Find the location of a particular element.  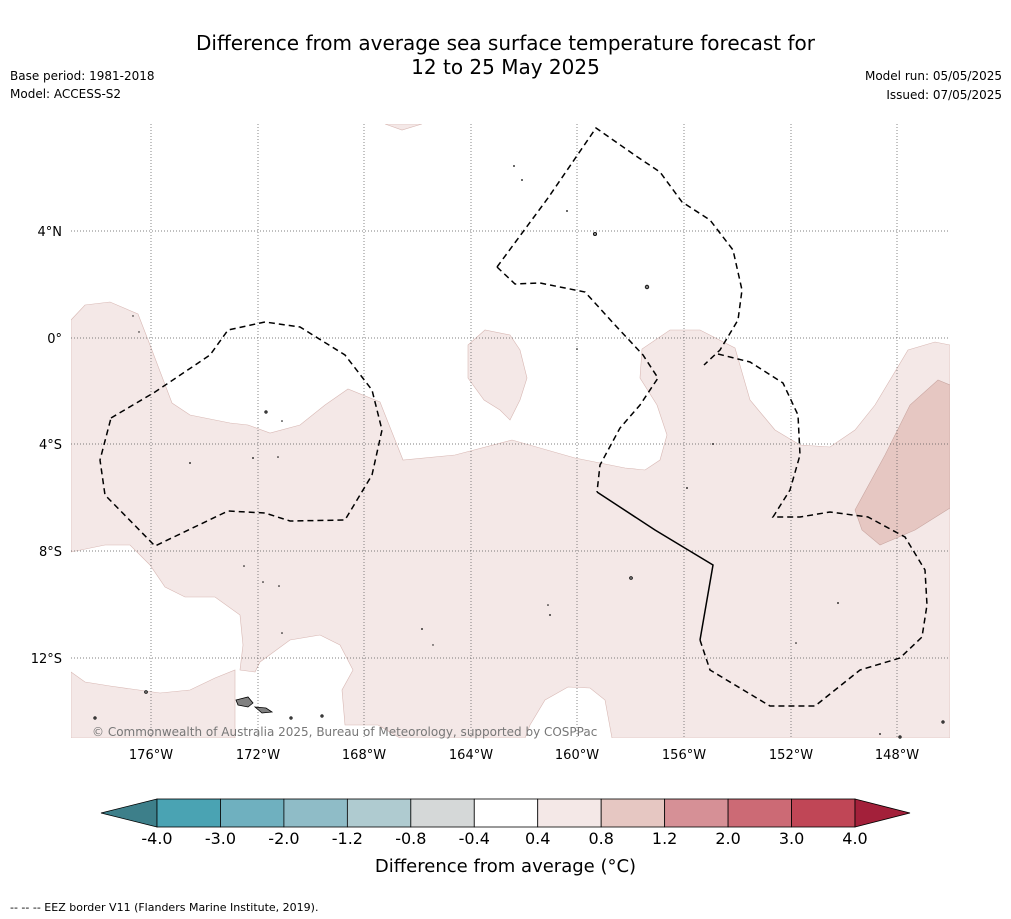

lon-label-172w: 172°W is located at coordinates (258, 755).